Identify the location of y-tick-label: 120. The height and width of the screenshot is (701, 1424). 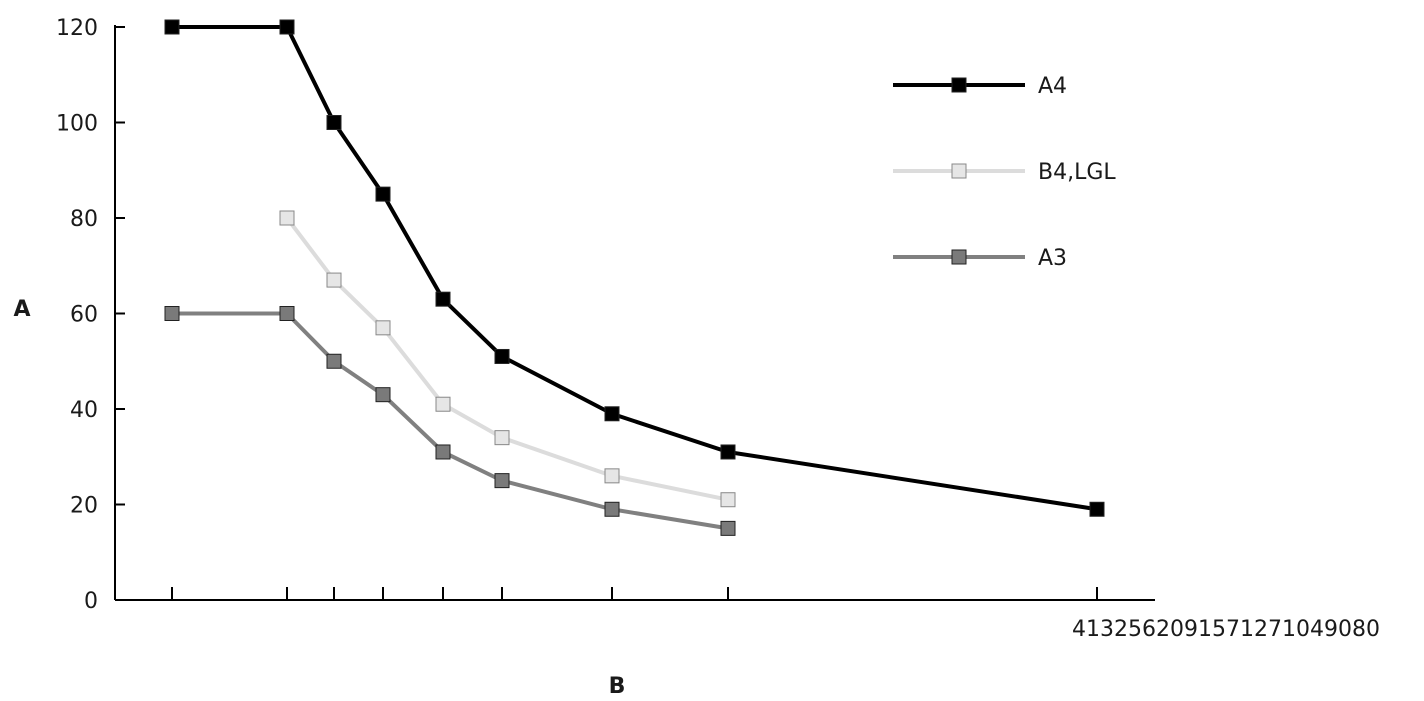
(77, 28).